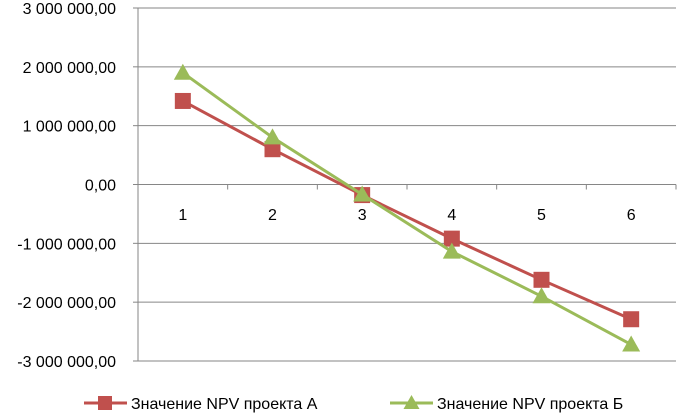 Image resolution: width=680 pixels, height=413 pixels. Describe the element at coordinates (631, 215) in the screenshot. I see `x-tick-label: 6` at that location.